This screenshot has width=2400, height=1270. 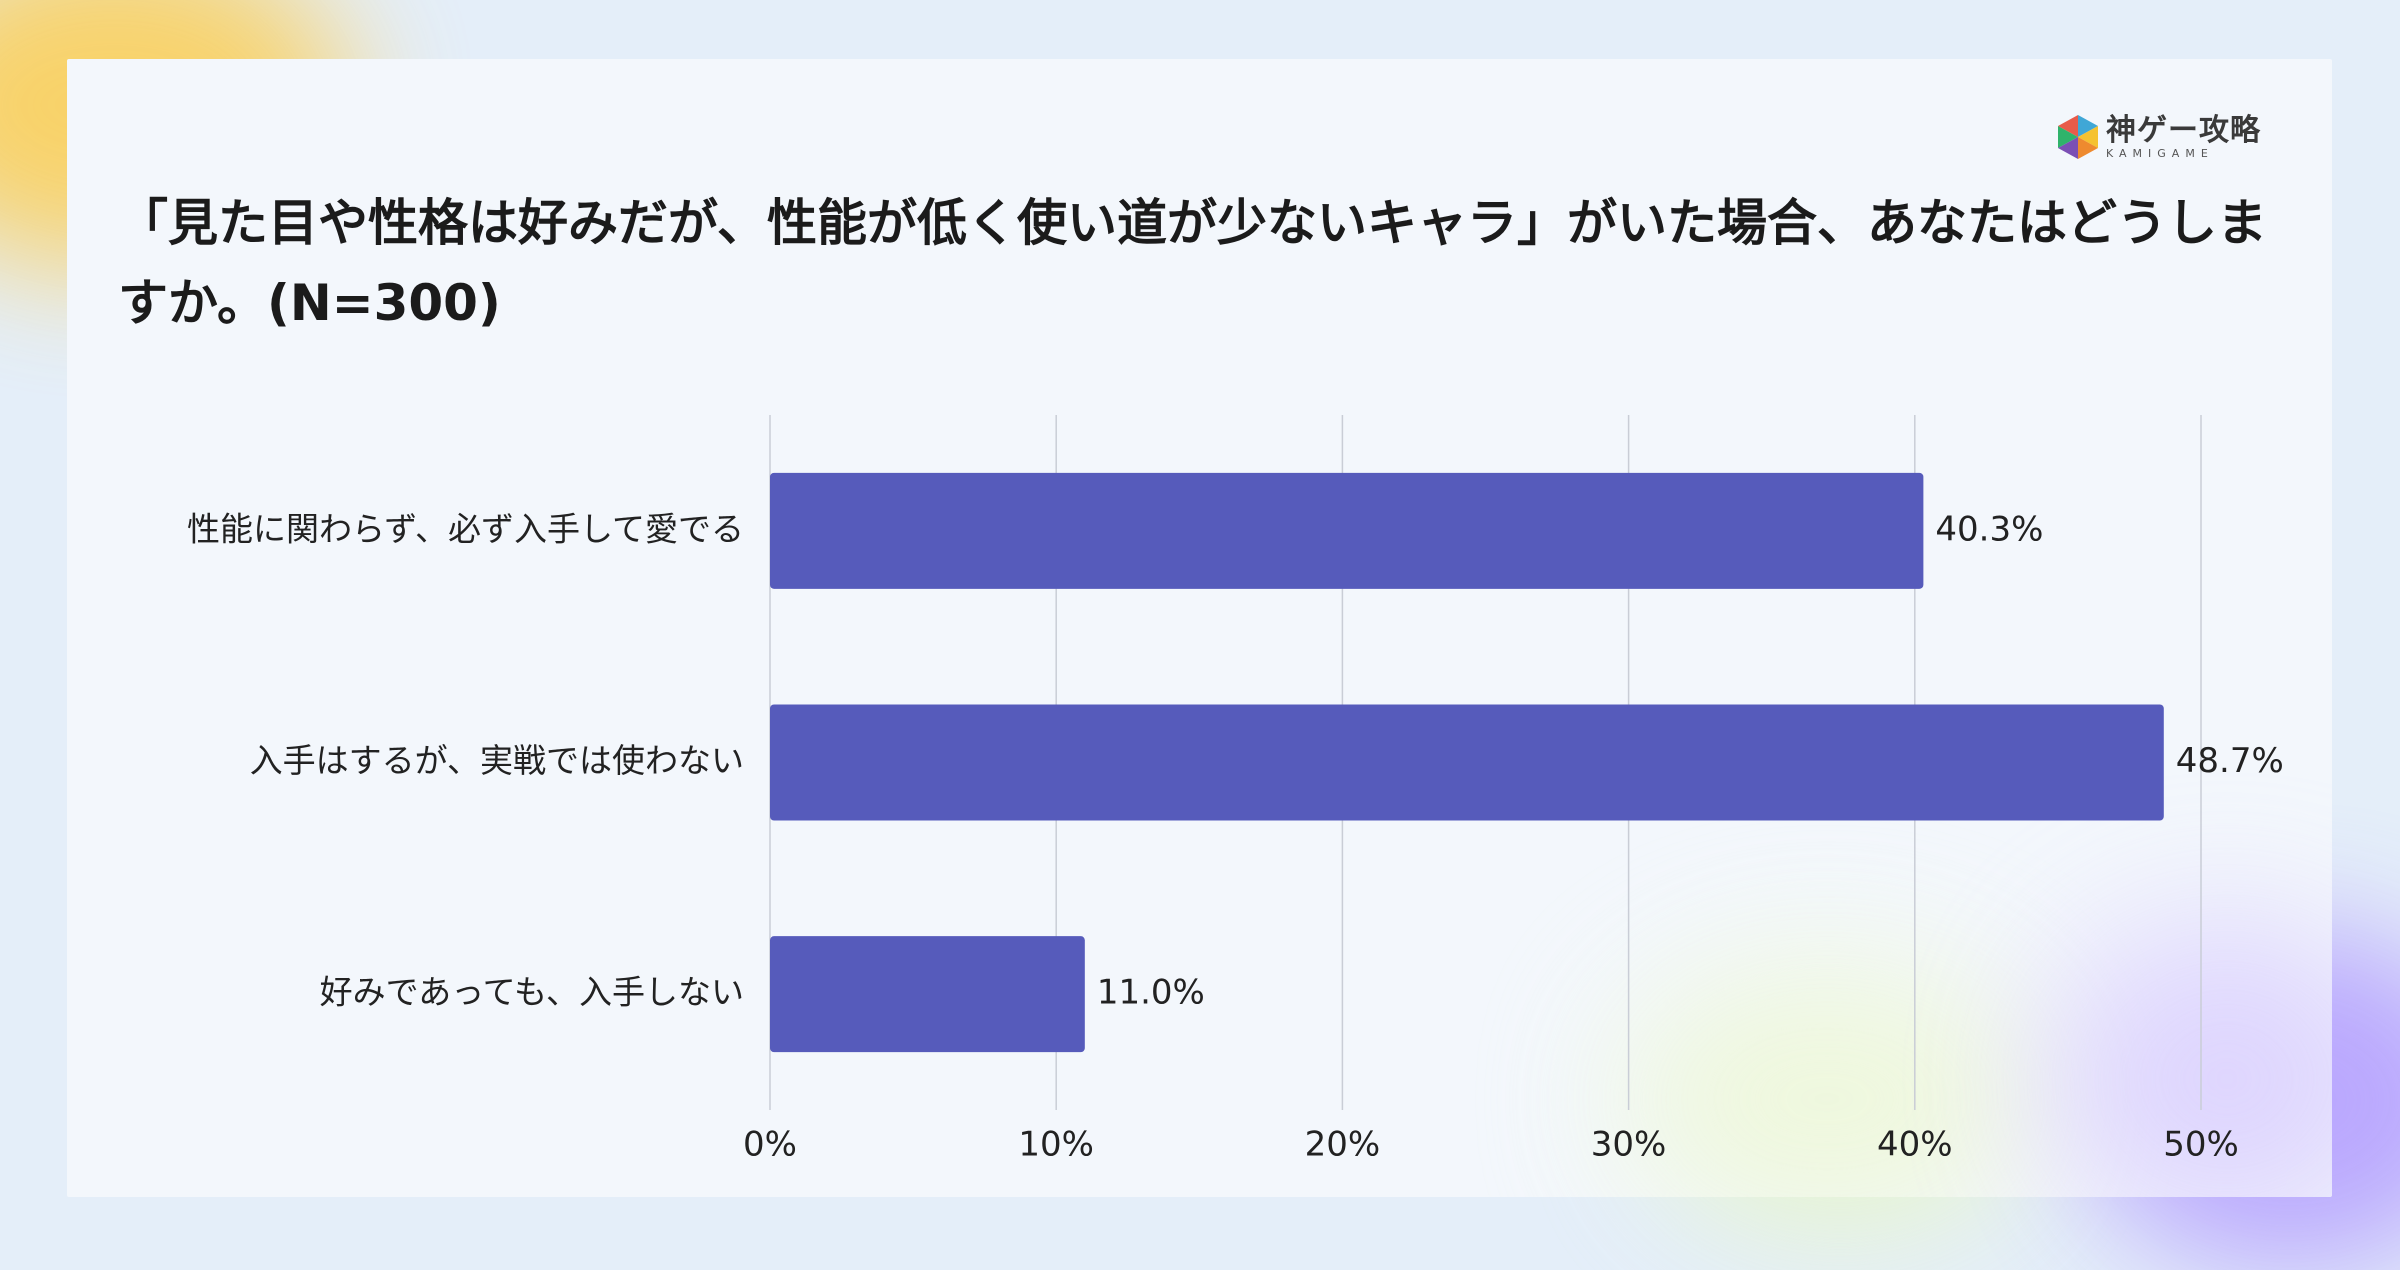 I want to click on card-glow-green, so click(x=1827, y=1078).